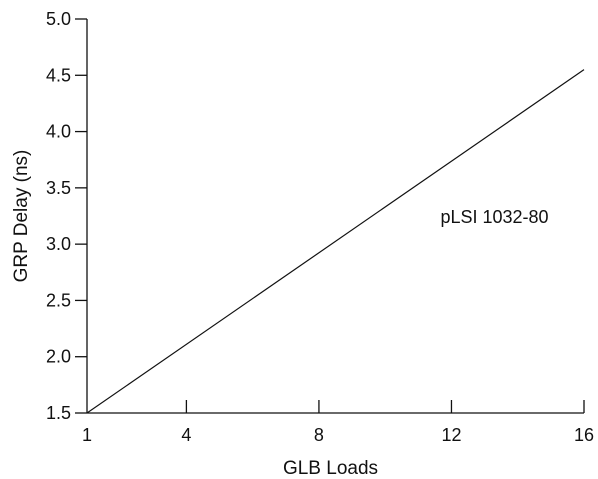 This screenshot has height=479, width=598. I want to click on x-tick-label: 1, so click(87, 435).